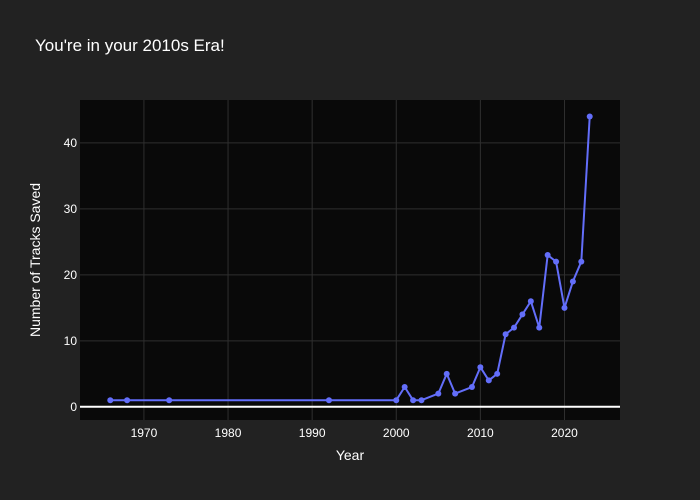 This screenshot has height=500, width=700. I want to click on x-tick-label: 1980, so click(228, 433).